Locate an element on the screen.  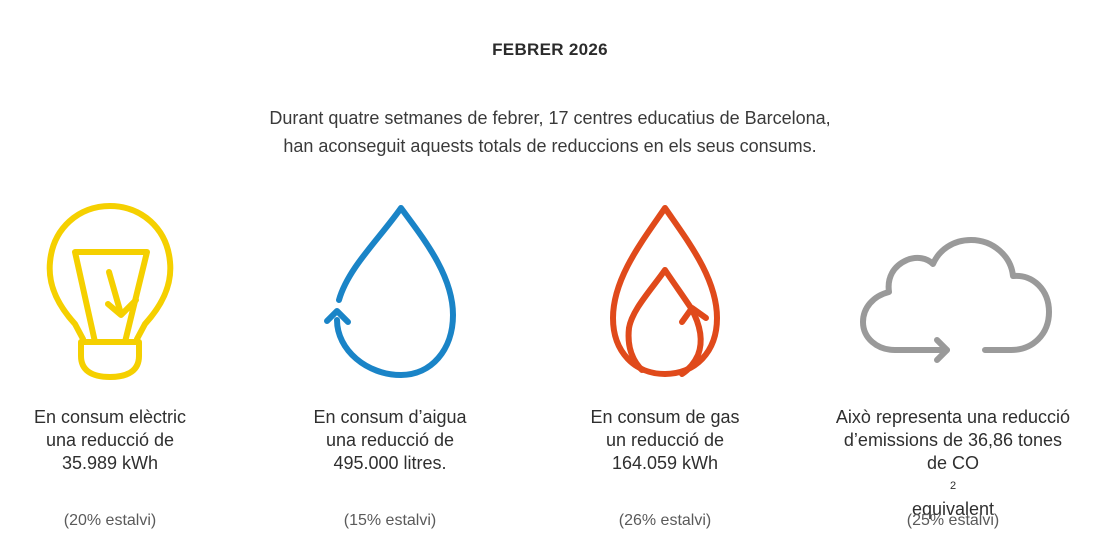
emissions-subscript: 2 is located at coordinates (953, 486).